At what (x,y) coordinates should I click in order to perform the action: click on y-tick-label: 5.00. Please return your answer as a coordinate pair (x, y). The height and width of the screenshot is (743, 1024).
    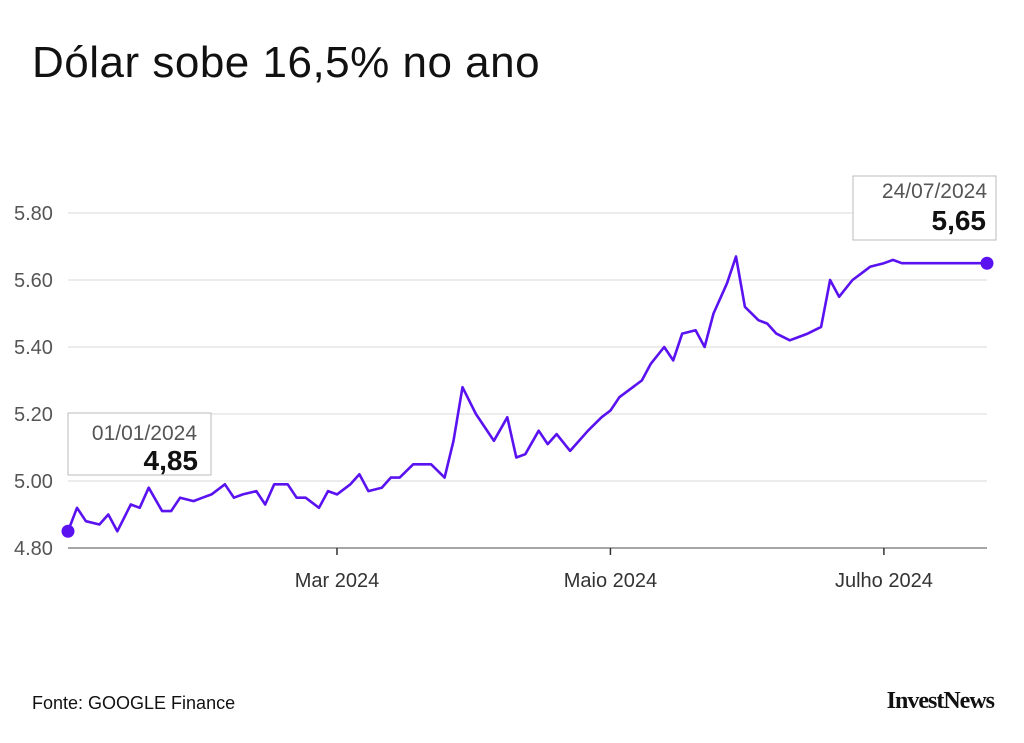
    Looking at the image, I should click on (33, 482).